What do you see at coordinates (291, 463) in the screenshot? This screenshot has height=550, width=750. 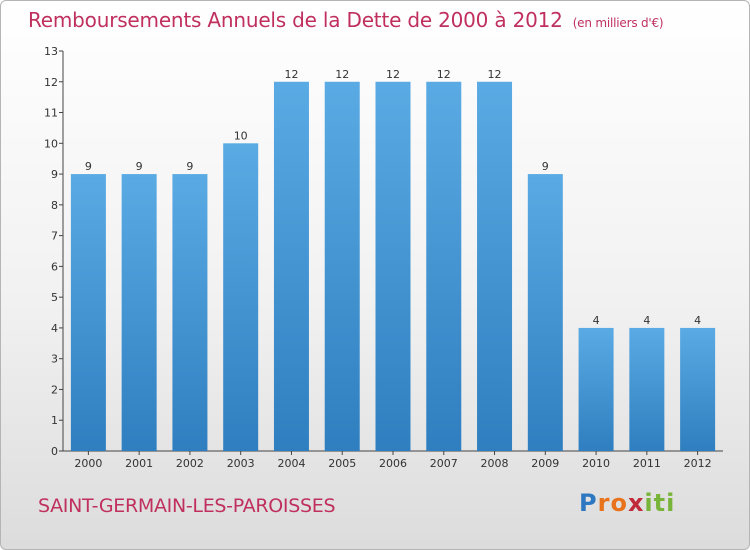 I see `x-tick-label: 2004` at bounding box center [291, 463].